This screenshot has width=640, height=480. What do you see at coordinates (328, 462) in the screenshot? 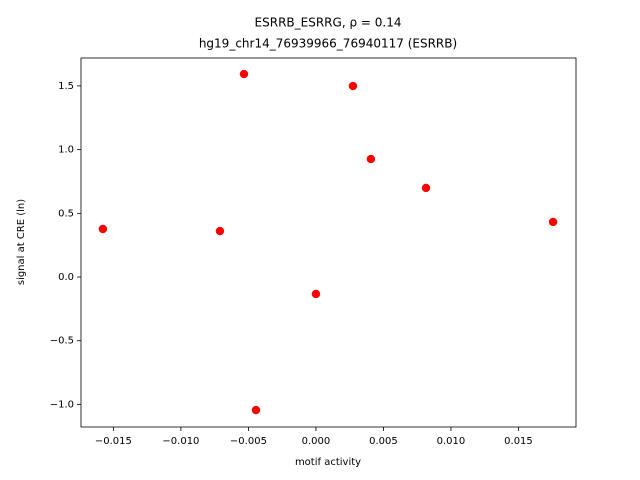
I see `x-axis-label: motif activity` at bounding box center [328, 462].